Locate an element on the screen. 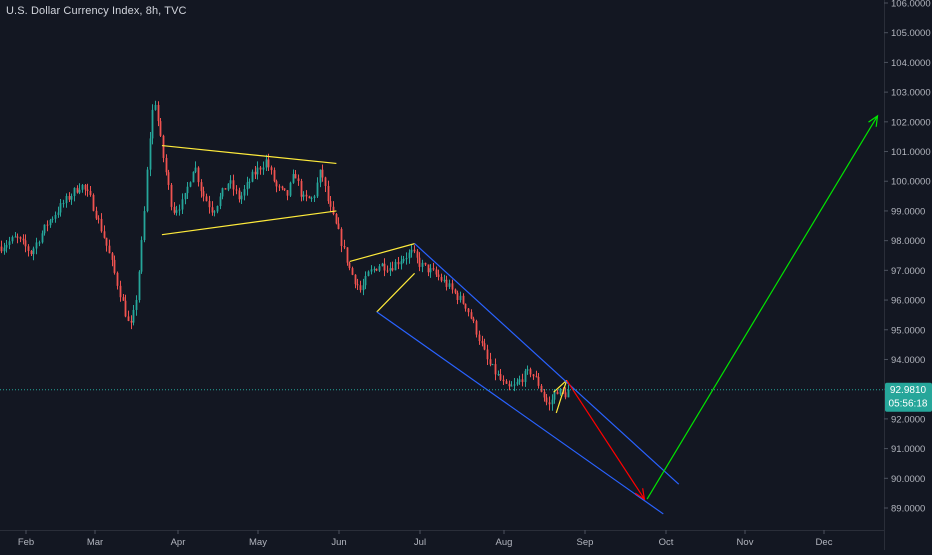  chart-title: U.S. Dollar Currency Index, 8h, TVC is located at coordinates (96, 11).